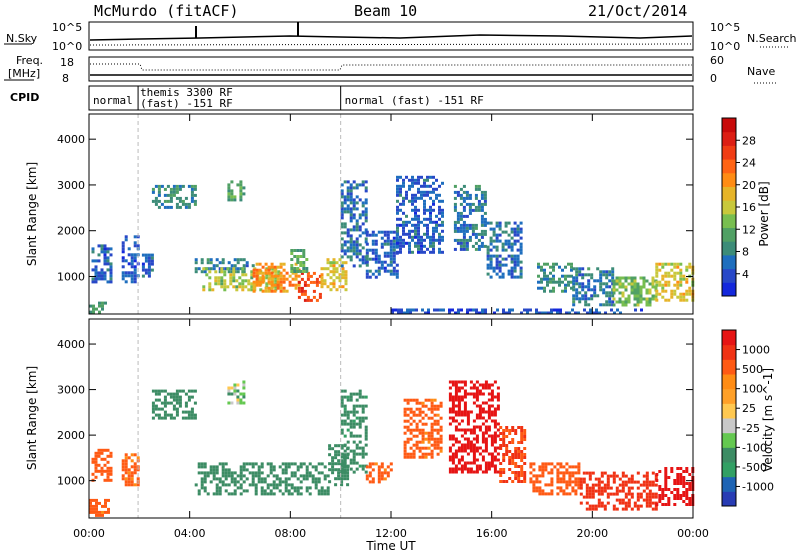  I want to click on power-colorbar-swatch, so click(729, 221).